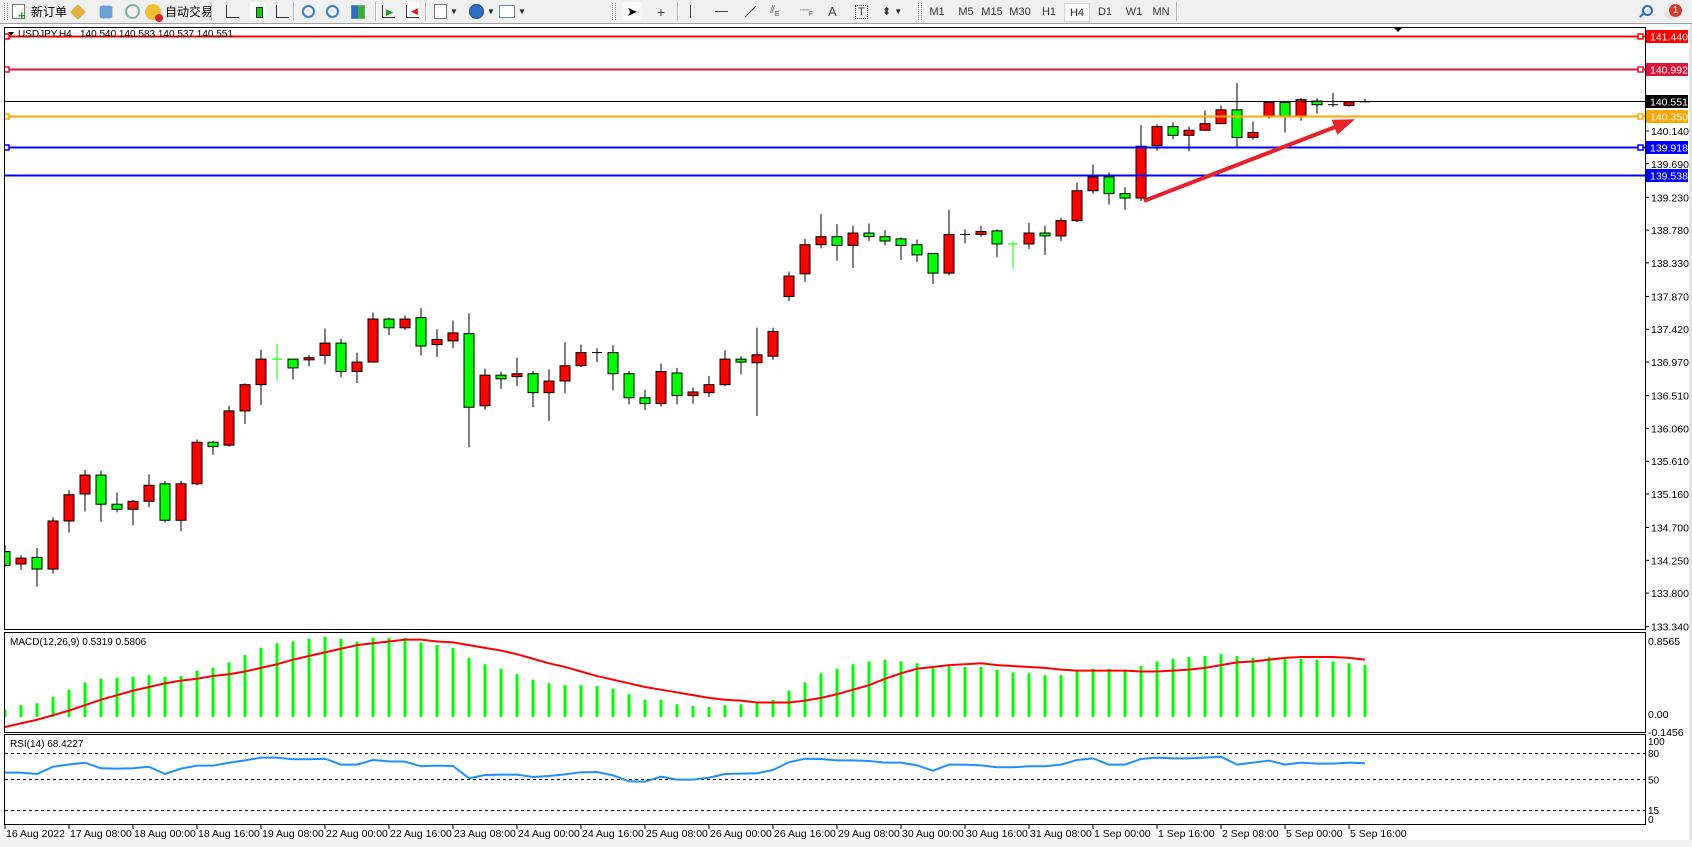  Describe the element at coordinates (332, 11) in the screenshot. I see `zoom-out-button` at that location.